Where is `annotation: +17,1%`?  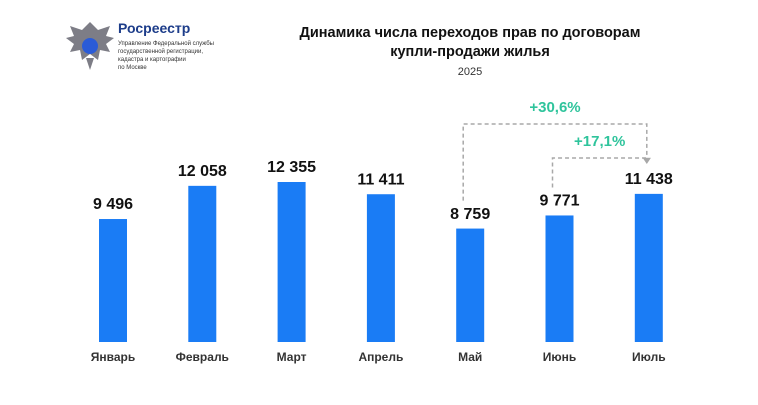 annotation: +17,1% is located at coordinates (599, 141).